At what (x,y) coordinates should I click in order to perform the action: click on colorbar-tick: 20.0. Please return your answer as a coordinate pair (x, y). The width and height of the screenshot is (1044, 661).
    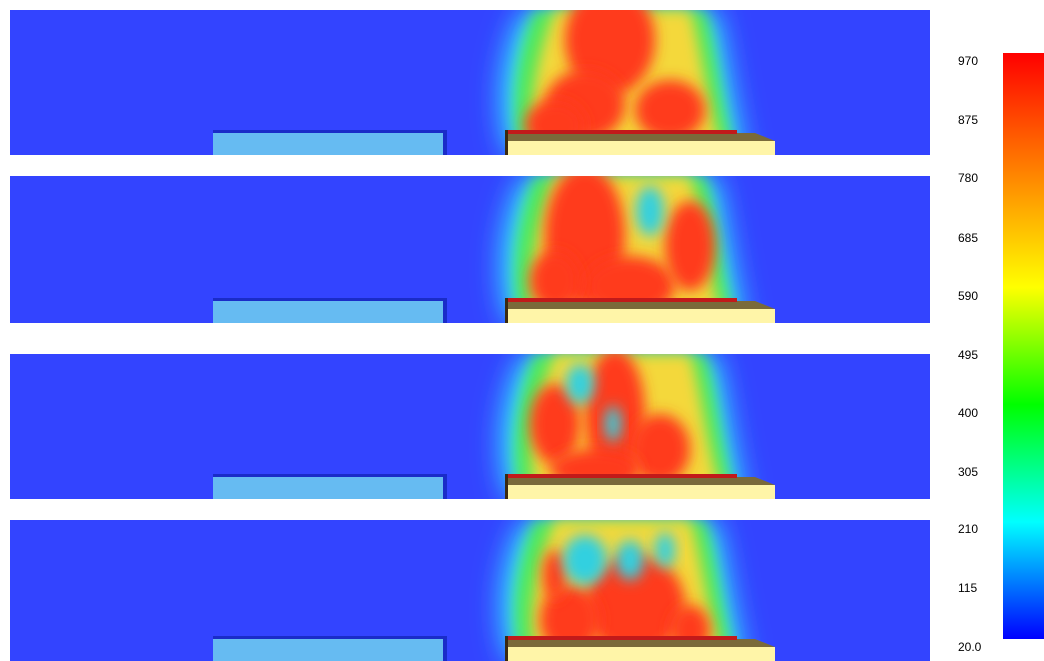
    Looking at the image, I should click on (970, 647).